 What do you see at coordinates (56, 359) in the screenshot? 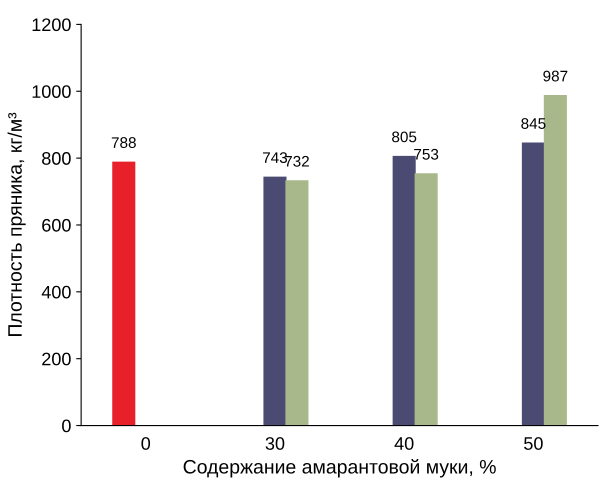
I see `y-tick-label: 200` at bounding box center [56, 359].